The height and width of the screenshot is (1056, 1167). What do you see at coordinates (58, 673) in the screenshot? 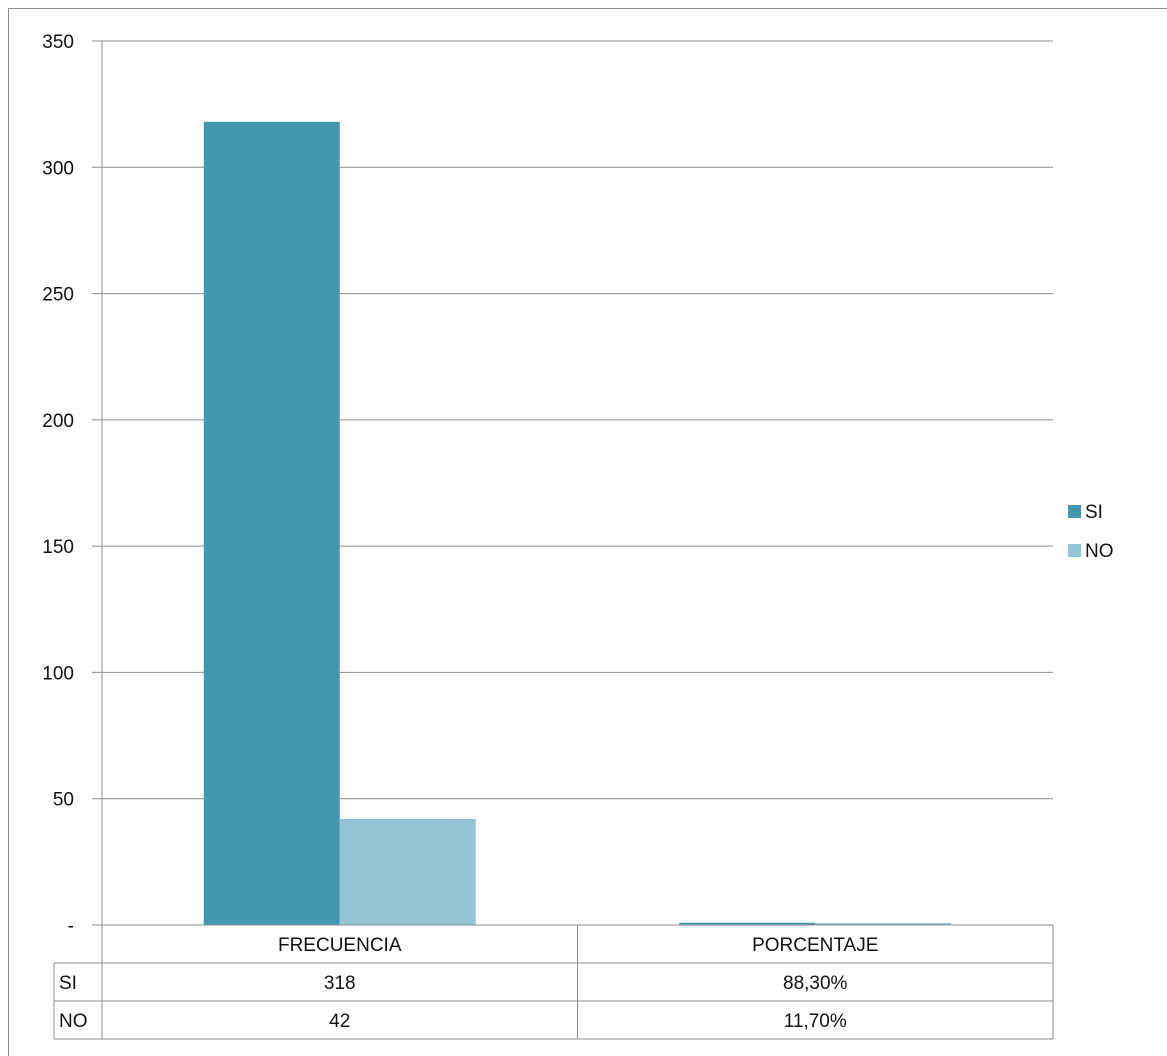
I see `y-tick-label: 100` at bounding box center [58, 673].